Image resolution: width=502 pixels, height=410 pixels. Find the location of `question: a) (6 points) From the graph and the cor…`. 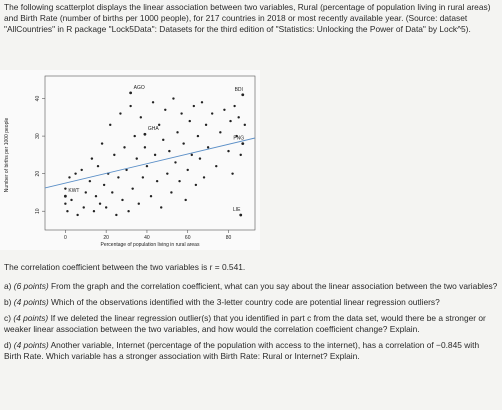

question: a) (6 points) From the graph and the cor… is located at coordinates (251, 286).